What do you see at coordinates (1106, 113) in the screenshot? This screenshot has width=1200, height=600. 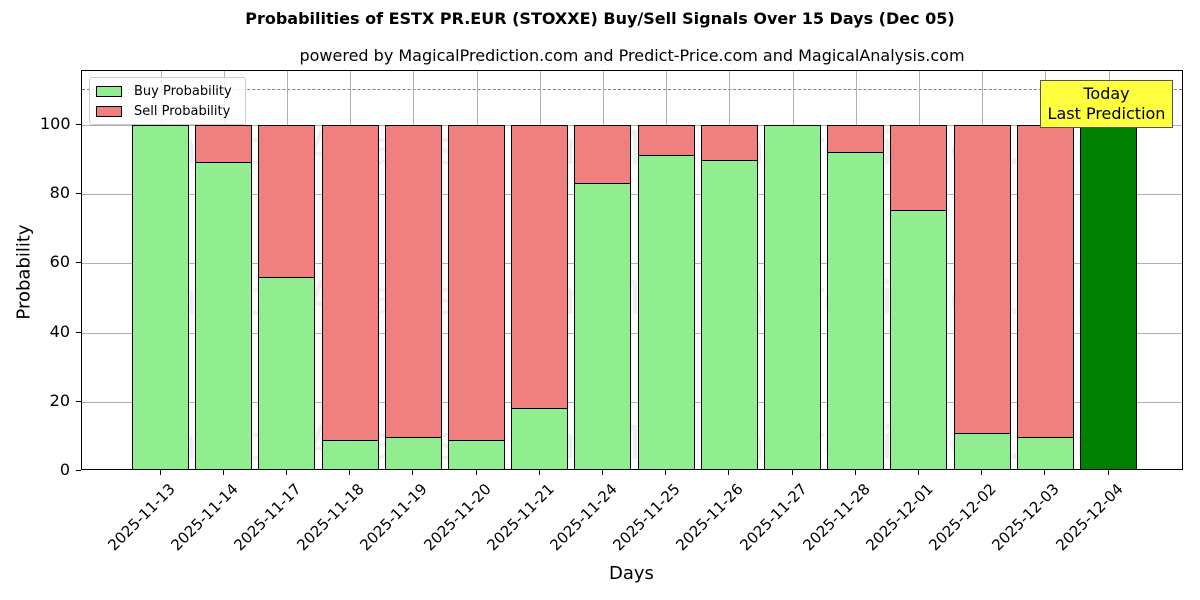 I see `annotation-line2: Last Prediction` at bounding box center [1106, 113].